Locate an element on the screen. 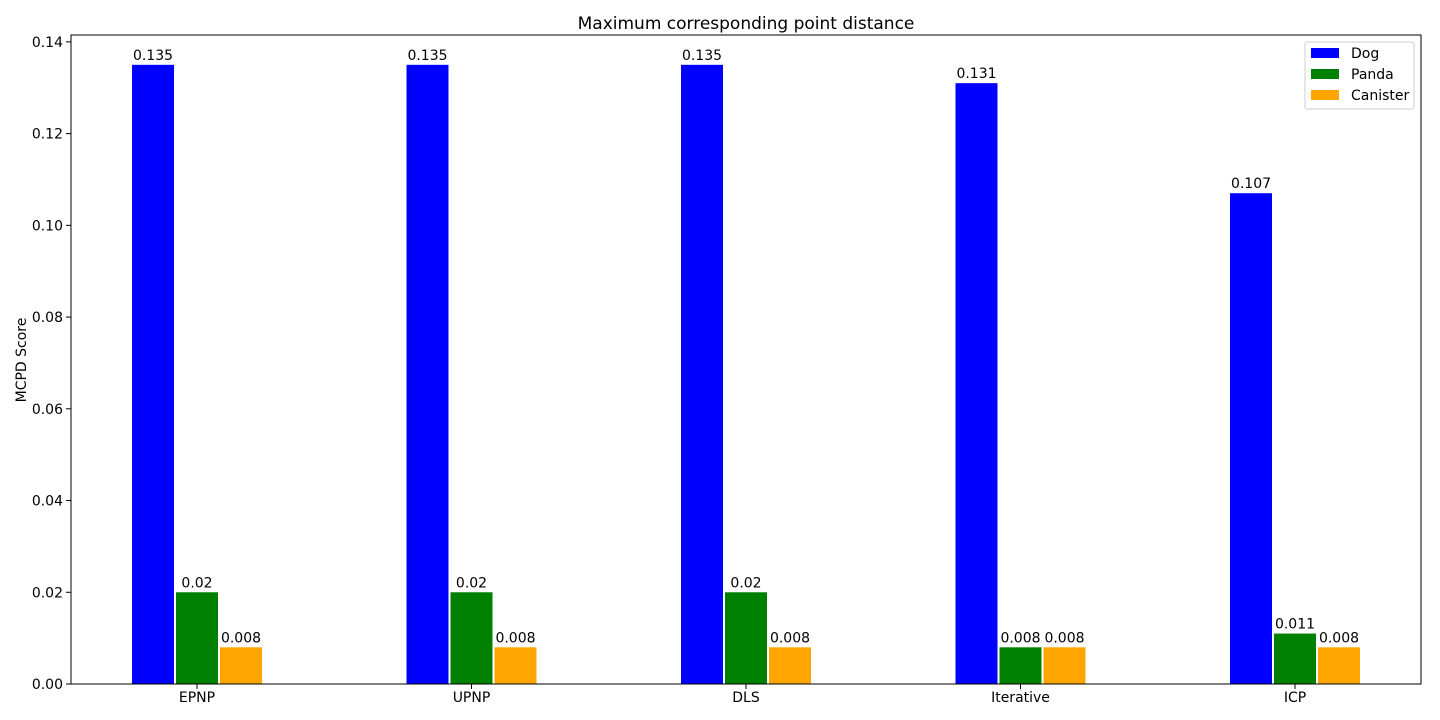  y-tick-label: 0.00 is located at coordinates (47, 685).